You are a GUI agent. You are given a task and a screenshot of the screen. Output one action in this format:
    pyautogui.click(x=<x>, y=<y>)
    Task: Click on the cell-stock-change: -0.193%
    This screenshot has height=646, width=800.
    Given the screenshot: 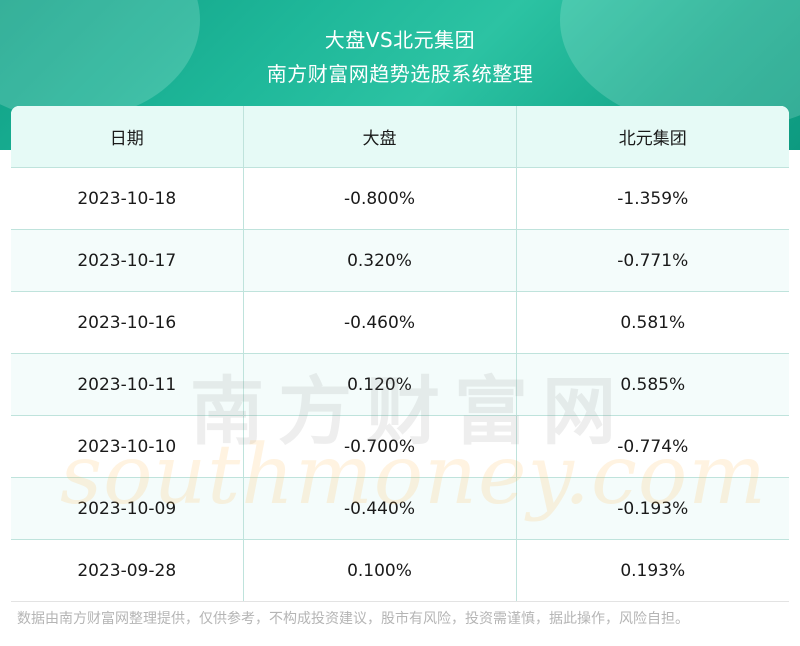 What is the action you would take?
    pyautogui.click(x=652, y=508)
    